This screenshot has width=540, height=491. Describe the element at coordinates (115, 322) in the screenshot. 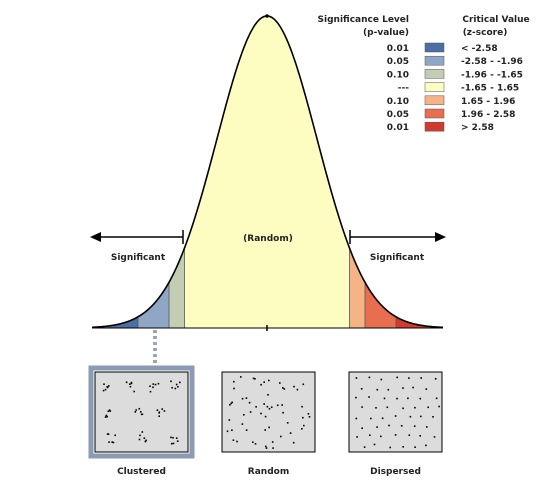

I see `curve-region-lt-2.58` at that location.